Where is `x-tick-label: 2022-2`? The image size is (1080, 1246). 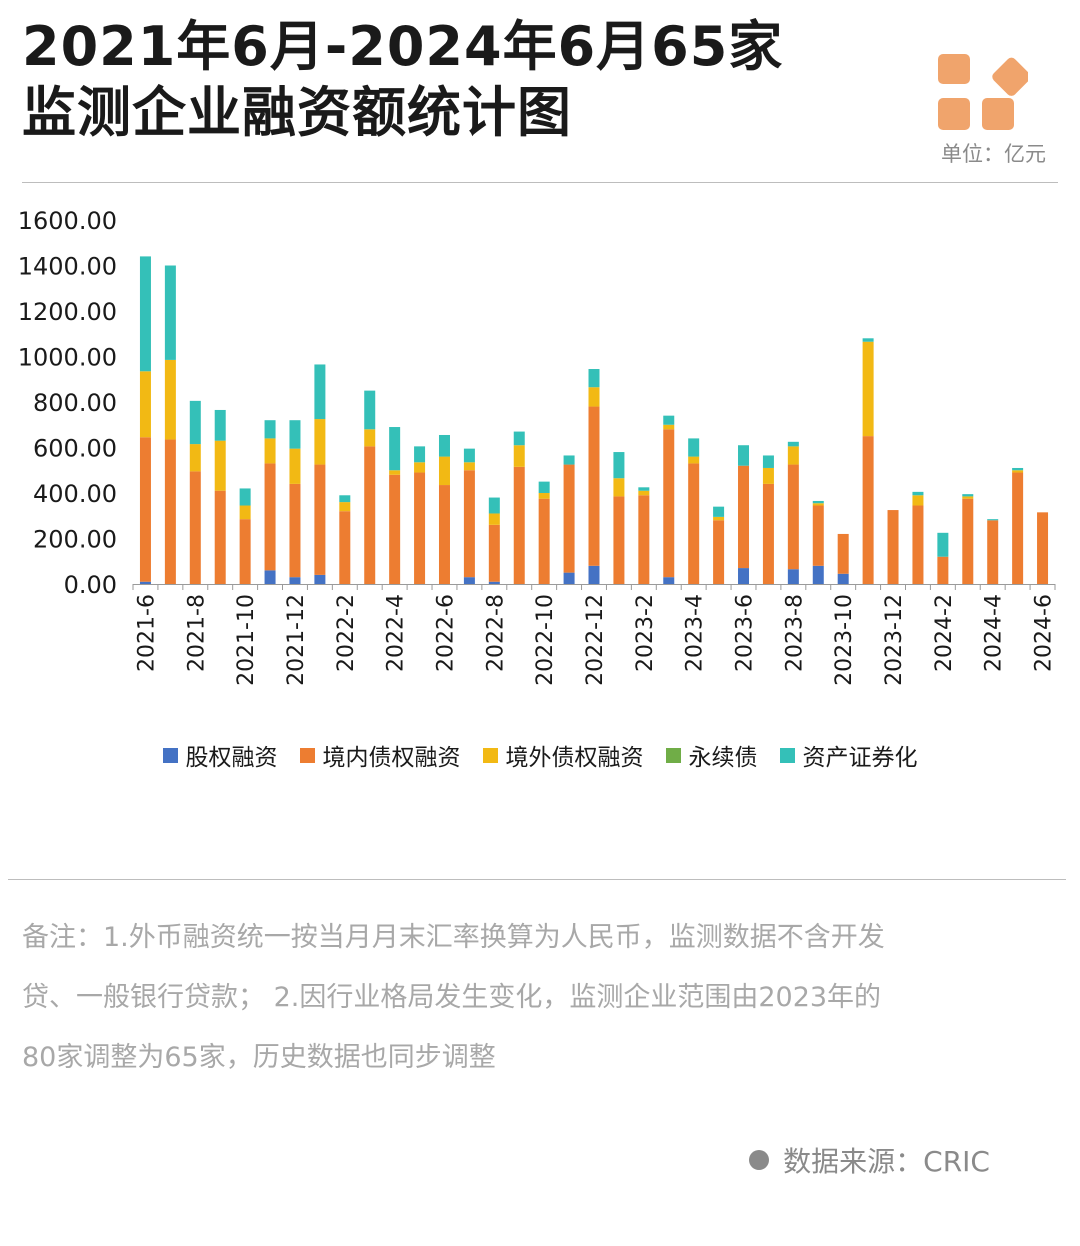
x-tick-label: 2022-2 is located at coordinates (346, 633).